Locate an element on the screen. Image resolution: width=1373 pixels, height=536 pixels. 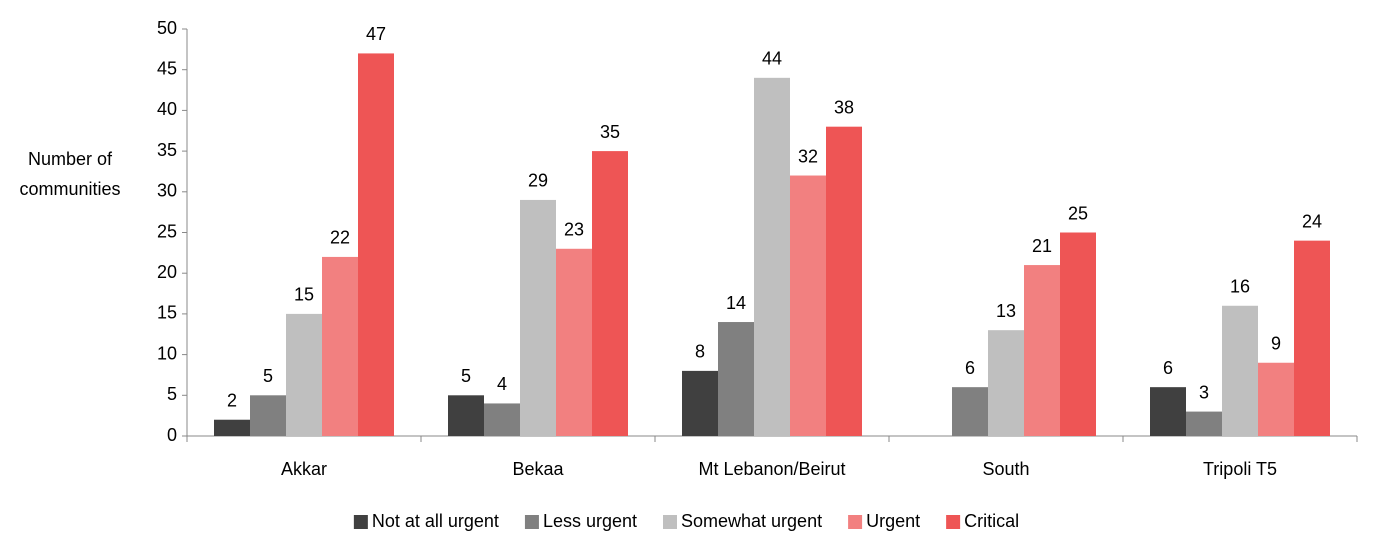
value-label: 4 is located at coordinates (502, 384).